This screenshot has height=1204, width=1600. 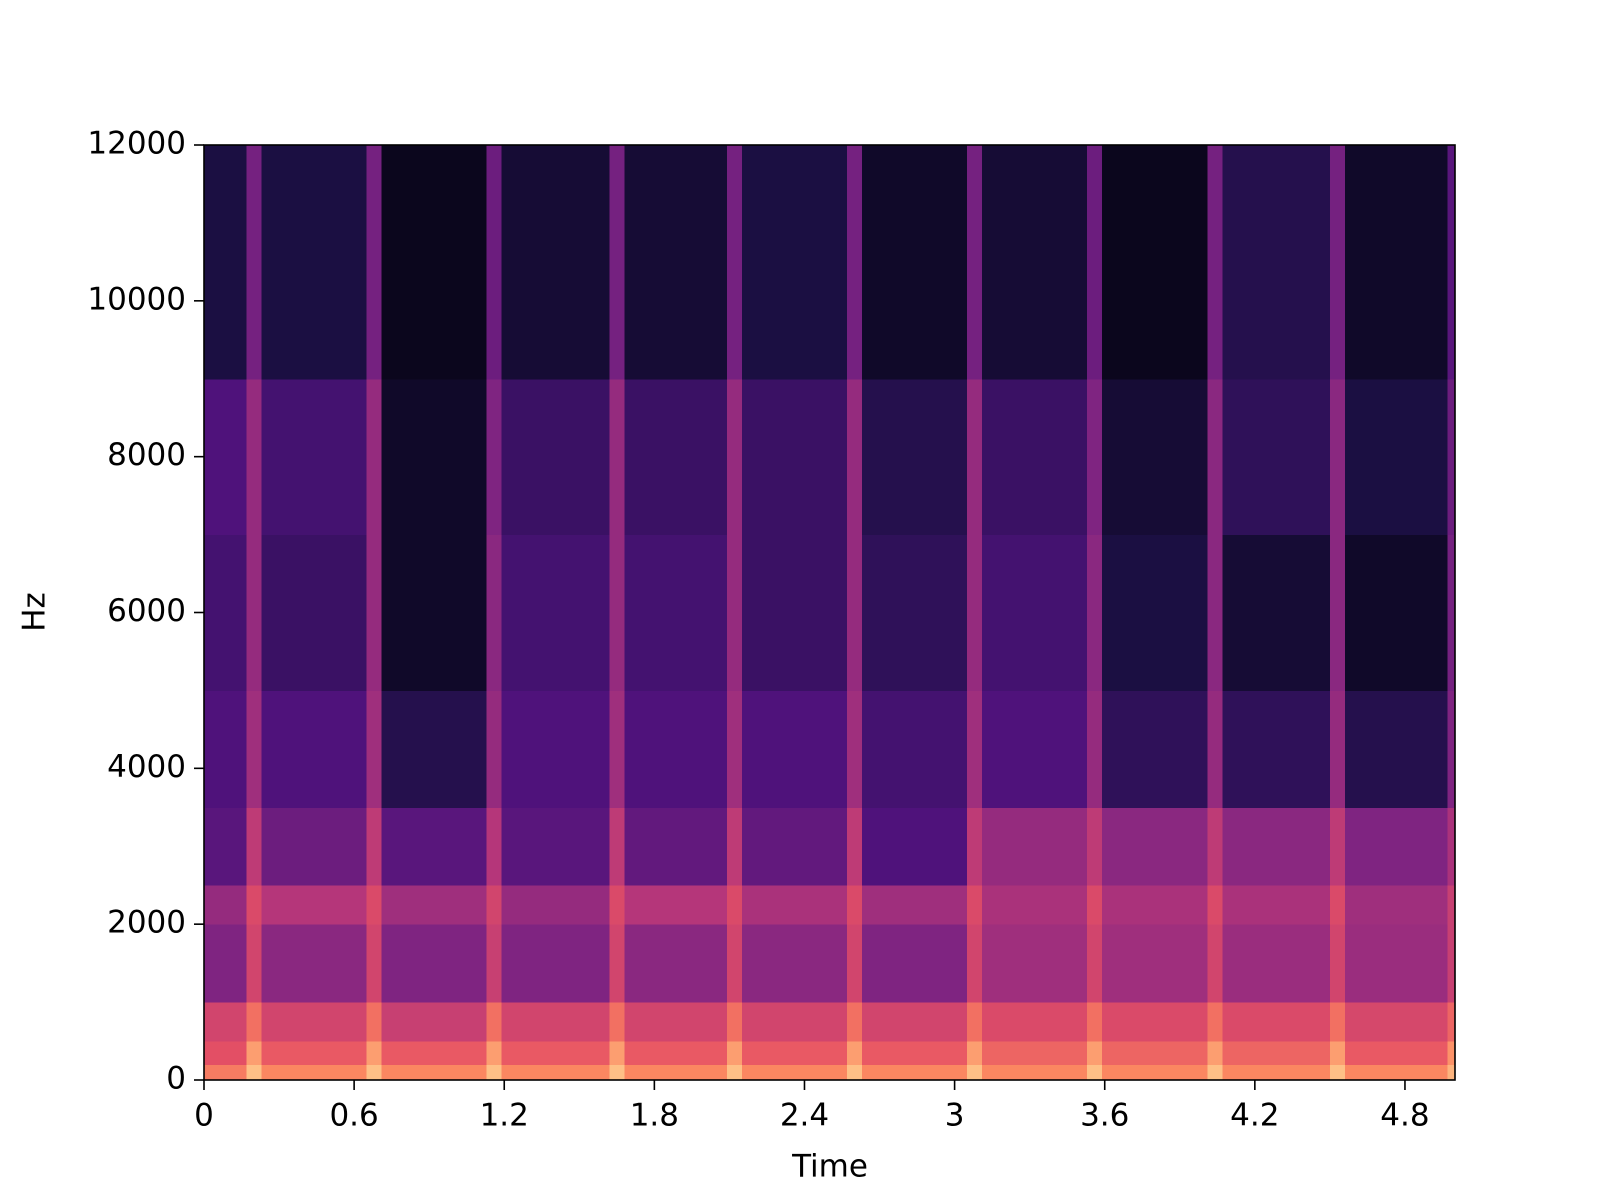 What do you see at coordinates (35, 612) in the screenshot?
I see `y-axis-label: Hz` at bounding box center [35, 612].